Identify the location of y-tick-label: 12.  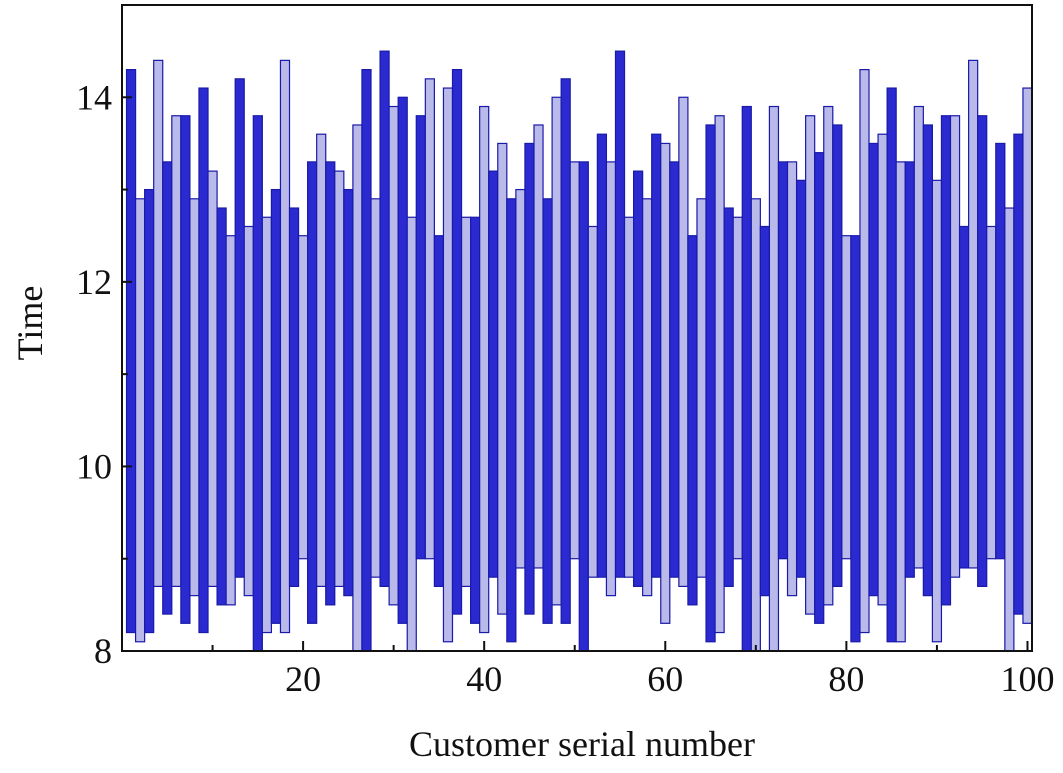
(94, 282).